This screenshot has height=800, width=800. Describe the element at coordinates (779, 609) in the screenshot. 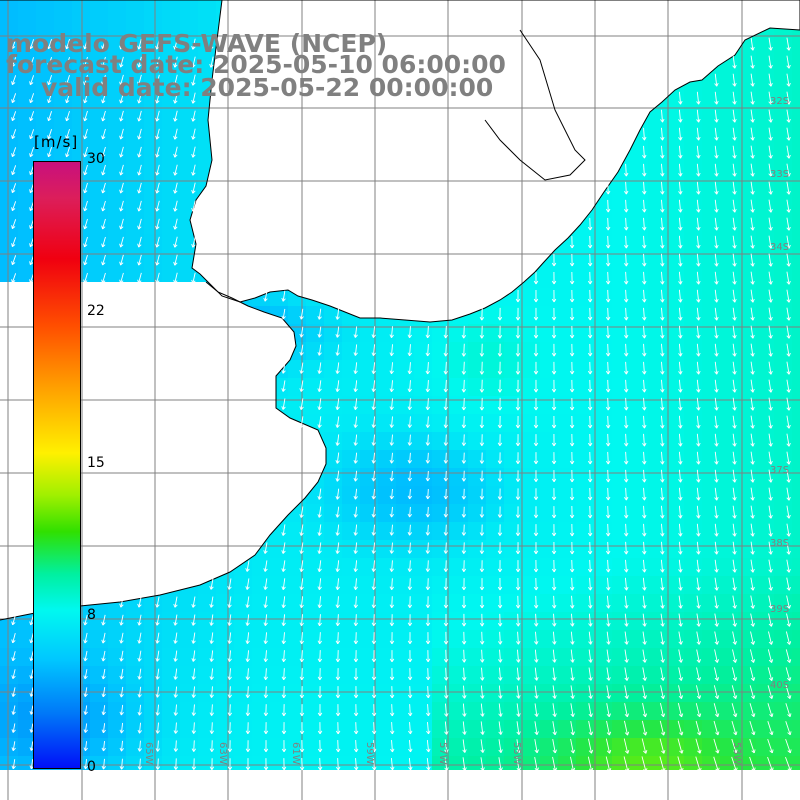

I see `lat-label: 39S` at that location.